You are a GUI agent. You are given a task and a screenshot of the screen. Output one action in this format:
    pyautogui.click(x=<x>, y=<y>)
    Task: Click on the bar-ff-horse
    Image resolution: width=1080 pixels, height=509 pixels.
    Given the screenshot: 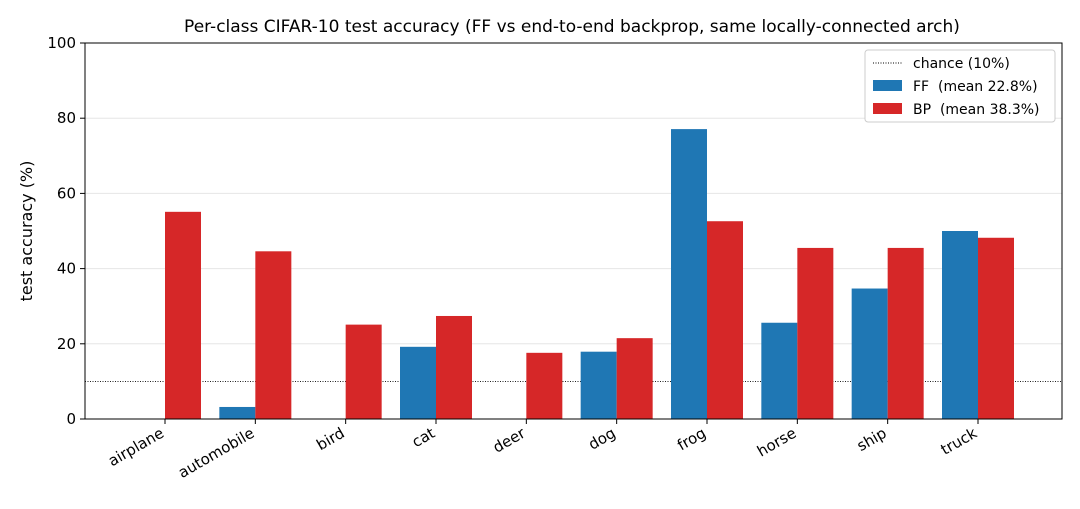 What is the action you would take?
    pyautogui.click(x=779, y=370)
    